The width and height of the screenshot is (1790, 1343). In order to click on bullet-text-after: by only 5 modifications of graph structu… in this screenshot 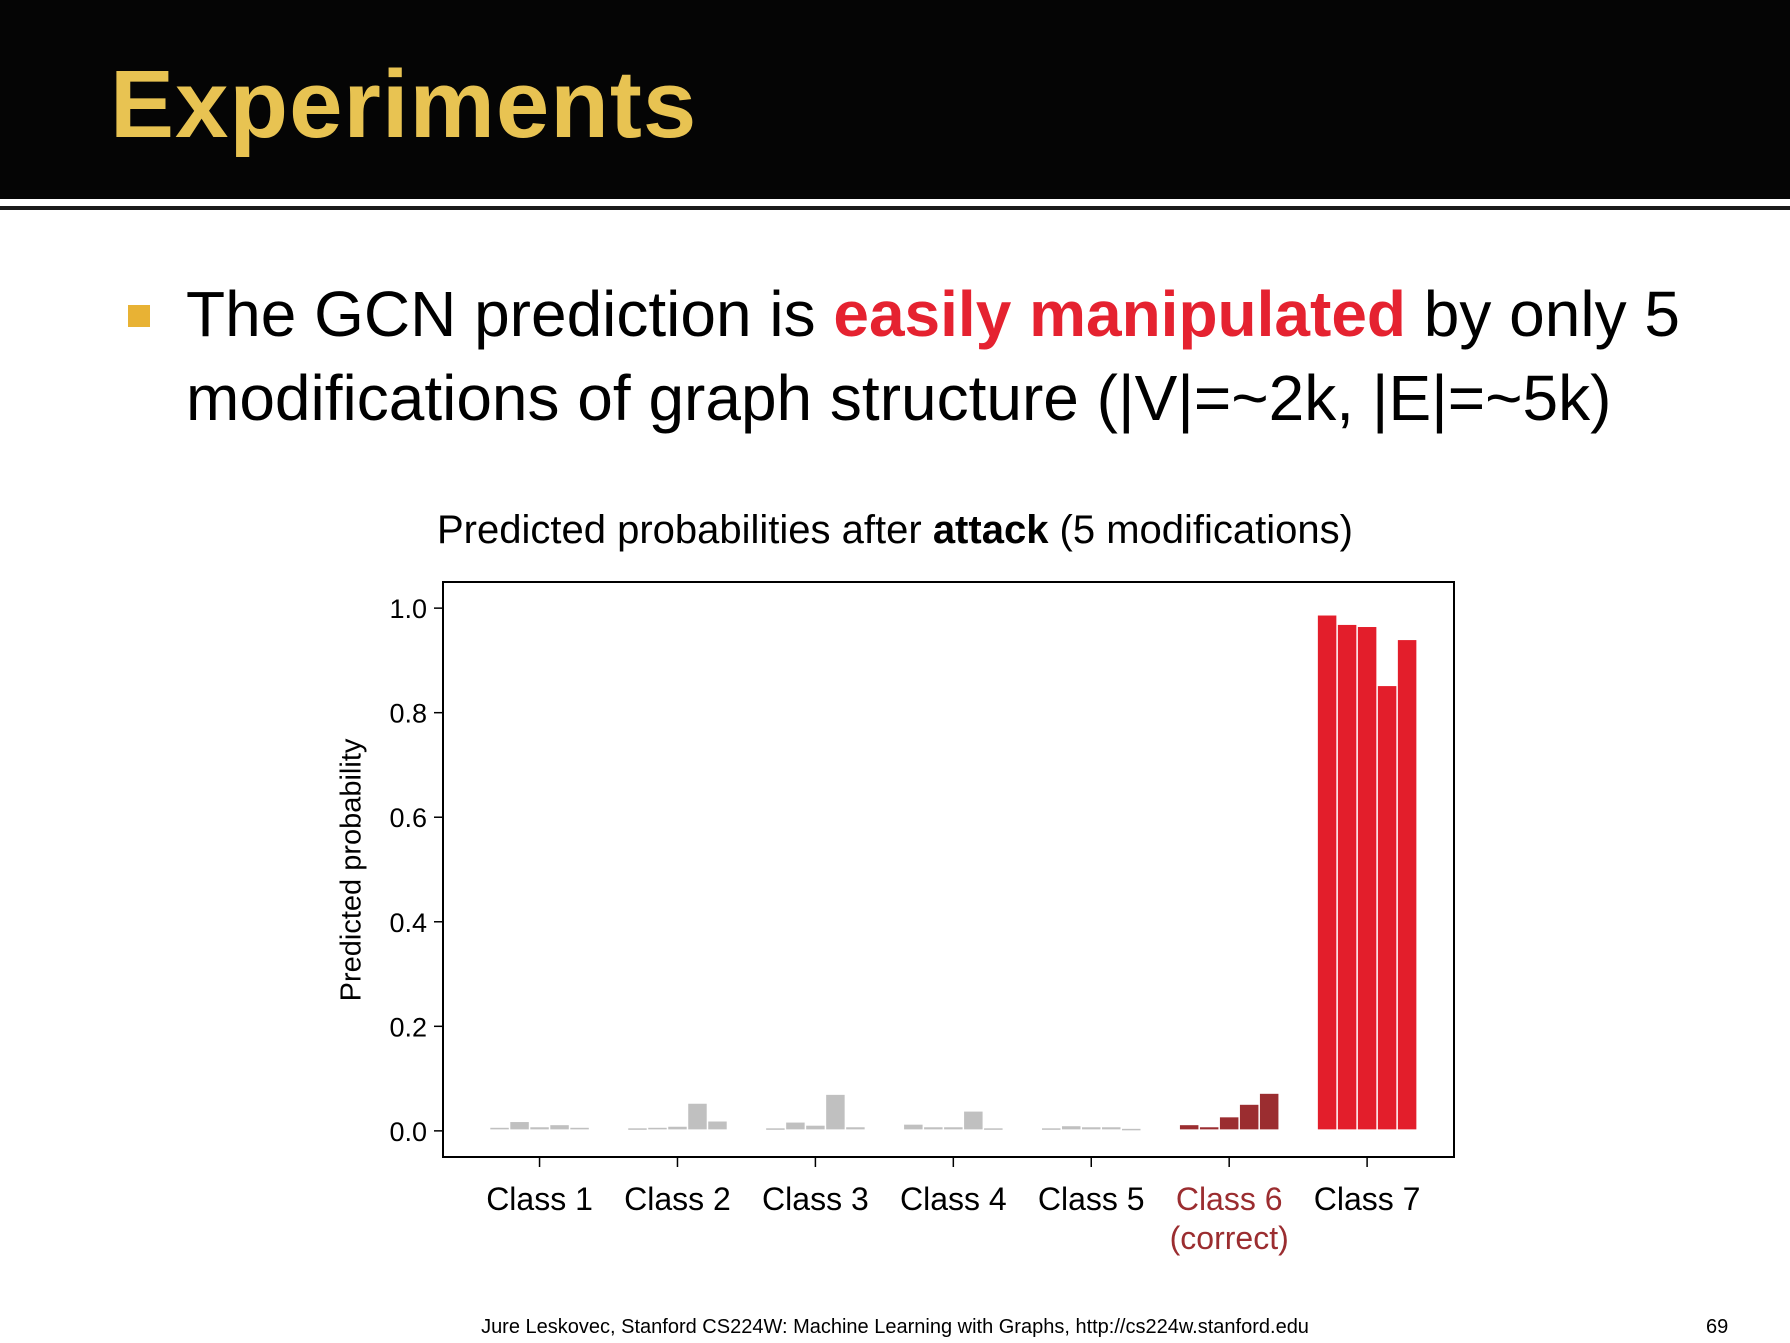, I will do `click(933, 356)`.